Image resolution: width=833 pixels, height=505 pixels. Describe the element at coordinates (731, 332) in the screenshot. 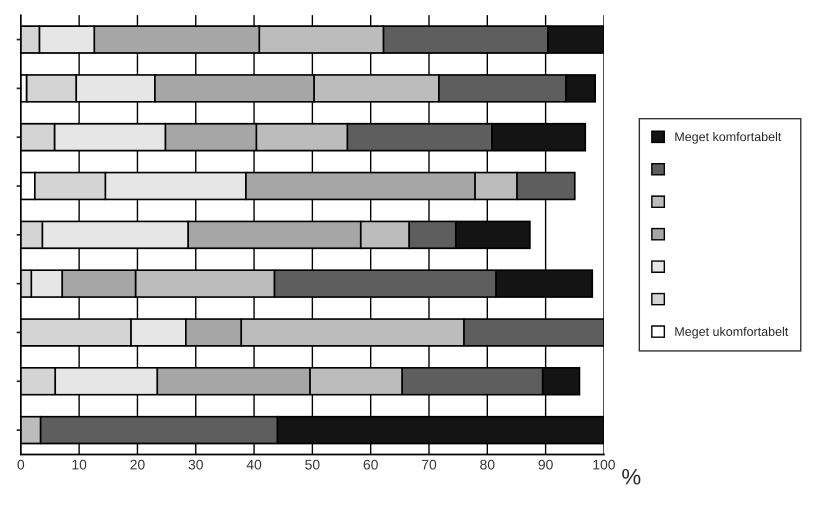

I see `legend-label: Meget ukomfortabelt` at that location.